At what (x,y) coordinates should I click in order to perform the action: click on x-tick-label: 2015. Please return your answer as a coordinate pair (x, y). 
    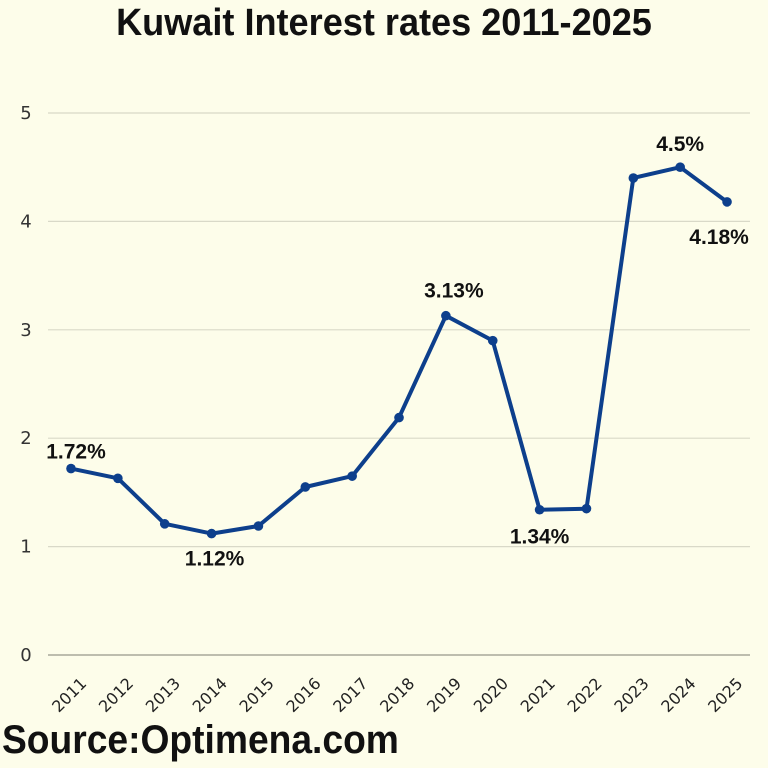
    Looking at the image, I should click on (257, 695).